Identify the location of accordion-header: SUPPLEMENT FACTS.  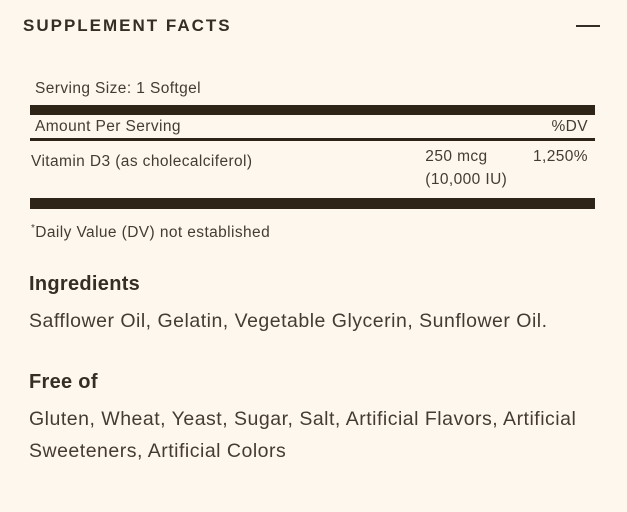
(311, 26).